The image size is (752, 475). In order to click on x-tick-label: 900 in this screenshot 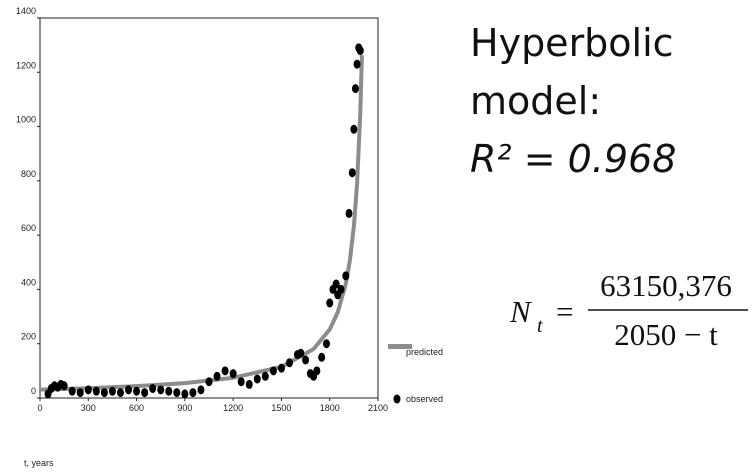, I will do `click(184, 408)`.